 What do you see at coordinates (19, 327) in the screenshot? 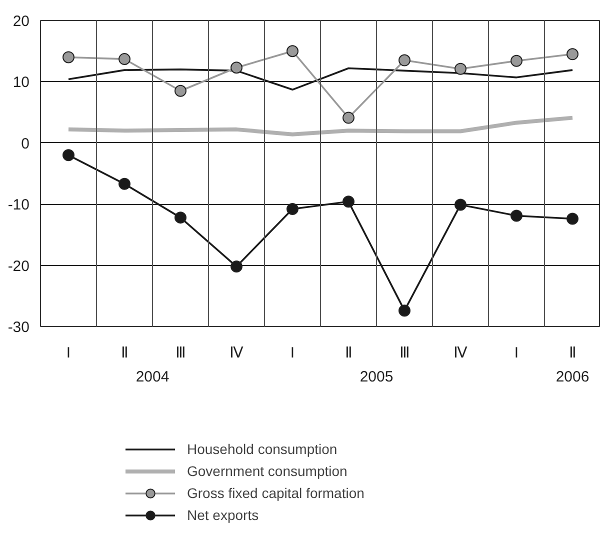
I see `y-tick-label: -30` at bounding box center [19, 327].